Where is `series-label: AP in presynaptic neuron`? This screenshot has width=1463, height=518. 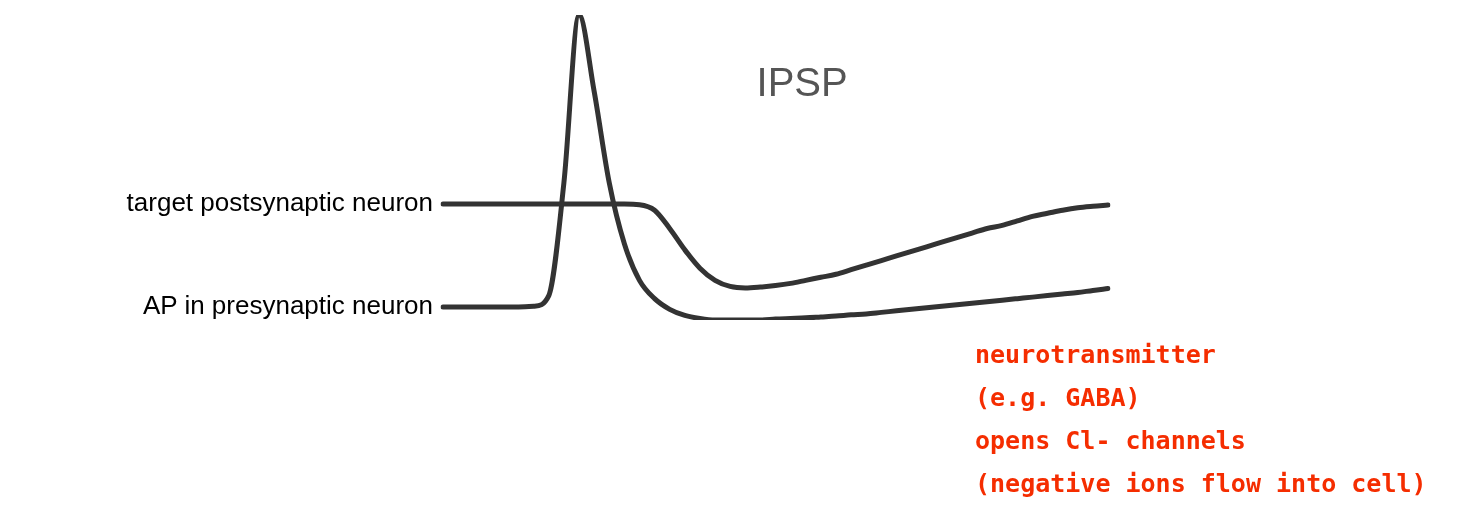 series-label: AP in presynaptic neuron is located at coordinates (287, 305).